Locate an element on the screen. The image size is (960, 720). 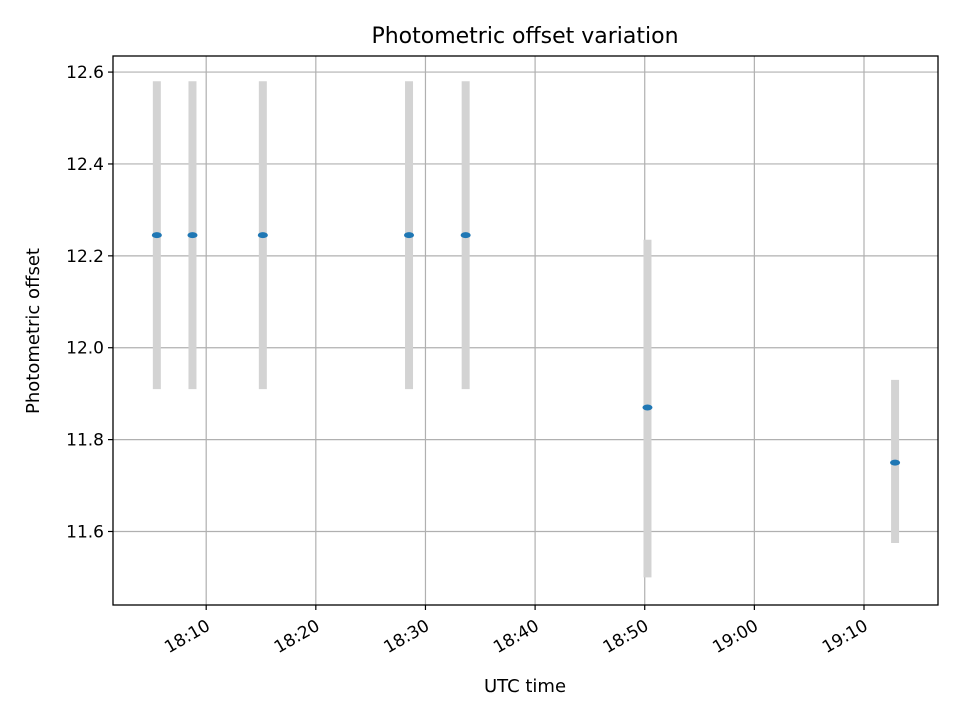
y-tick-label: 11.6 is located at coordinates (85, 532).